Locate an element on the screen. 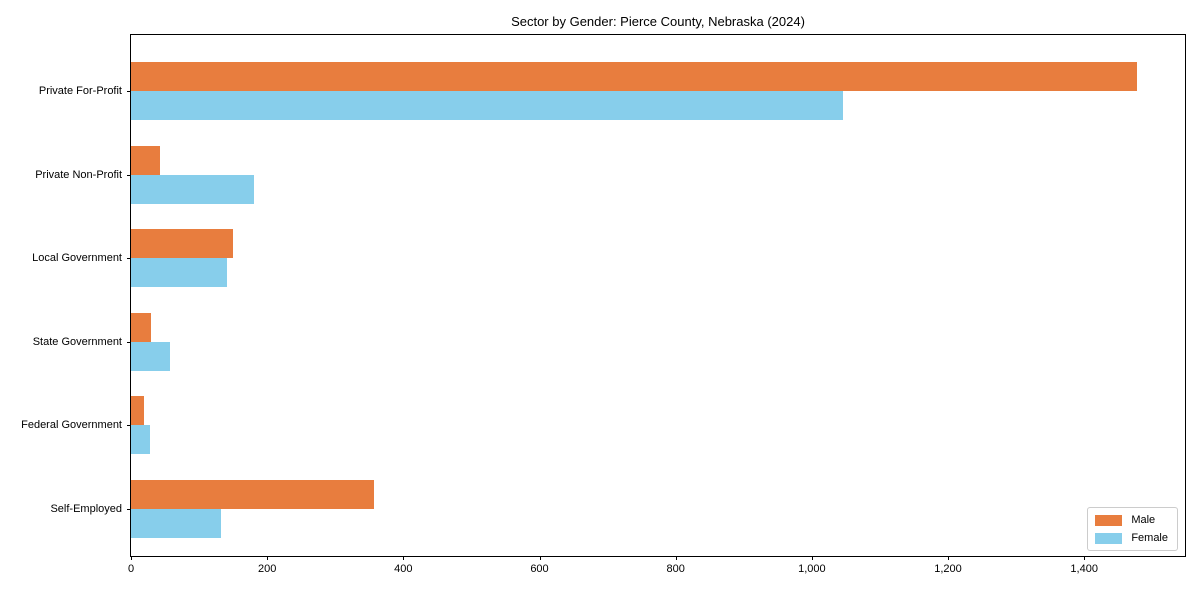 Image resolution: width=1200 pixels, height=600 pixels. female-series-swatch-icon is located at coordinates (1109, 538).